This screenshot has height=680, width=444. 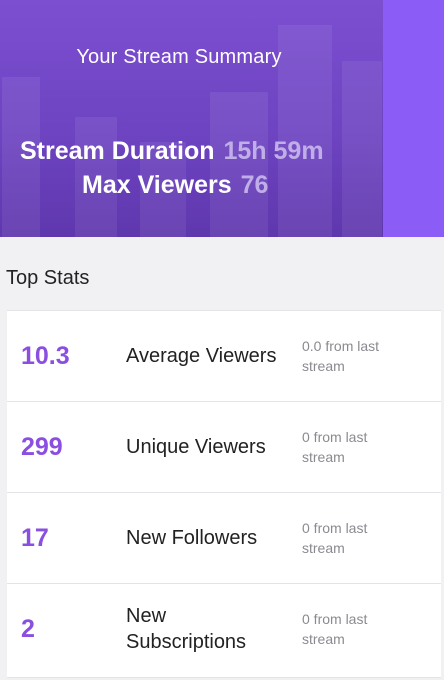 I want to click on stat-row-new-followers: 17 New Followers 0 from last stream, so click(x=224, y=538).